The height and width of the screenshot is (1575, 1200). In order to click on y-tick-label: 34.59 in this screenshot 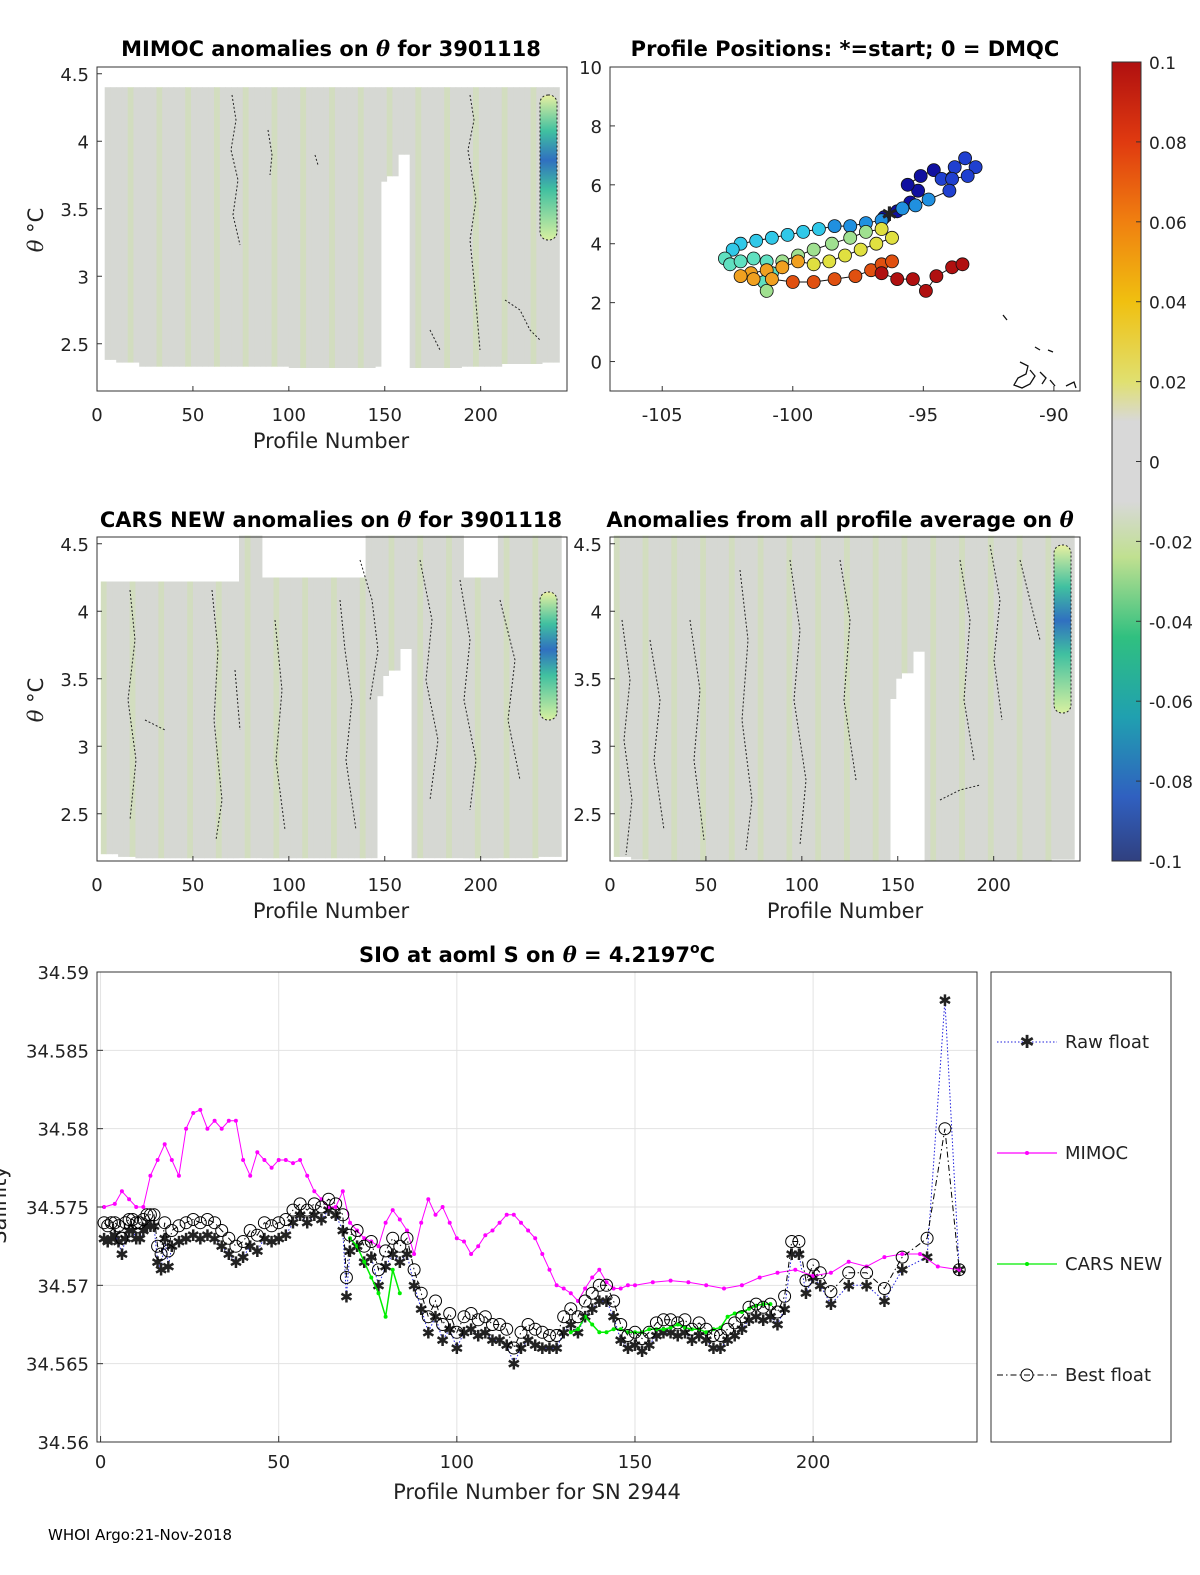, I will do `click(63, 973)`.